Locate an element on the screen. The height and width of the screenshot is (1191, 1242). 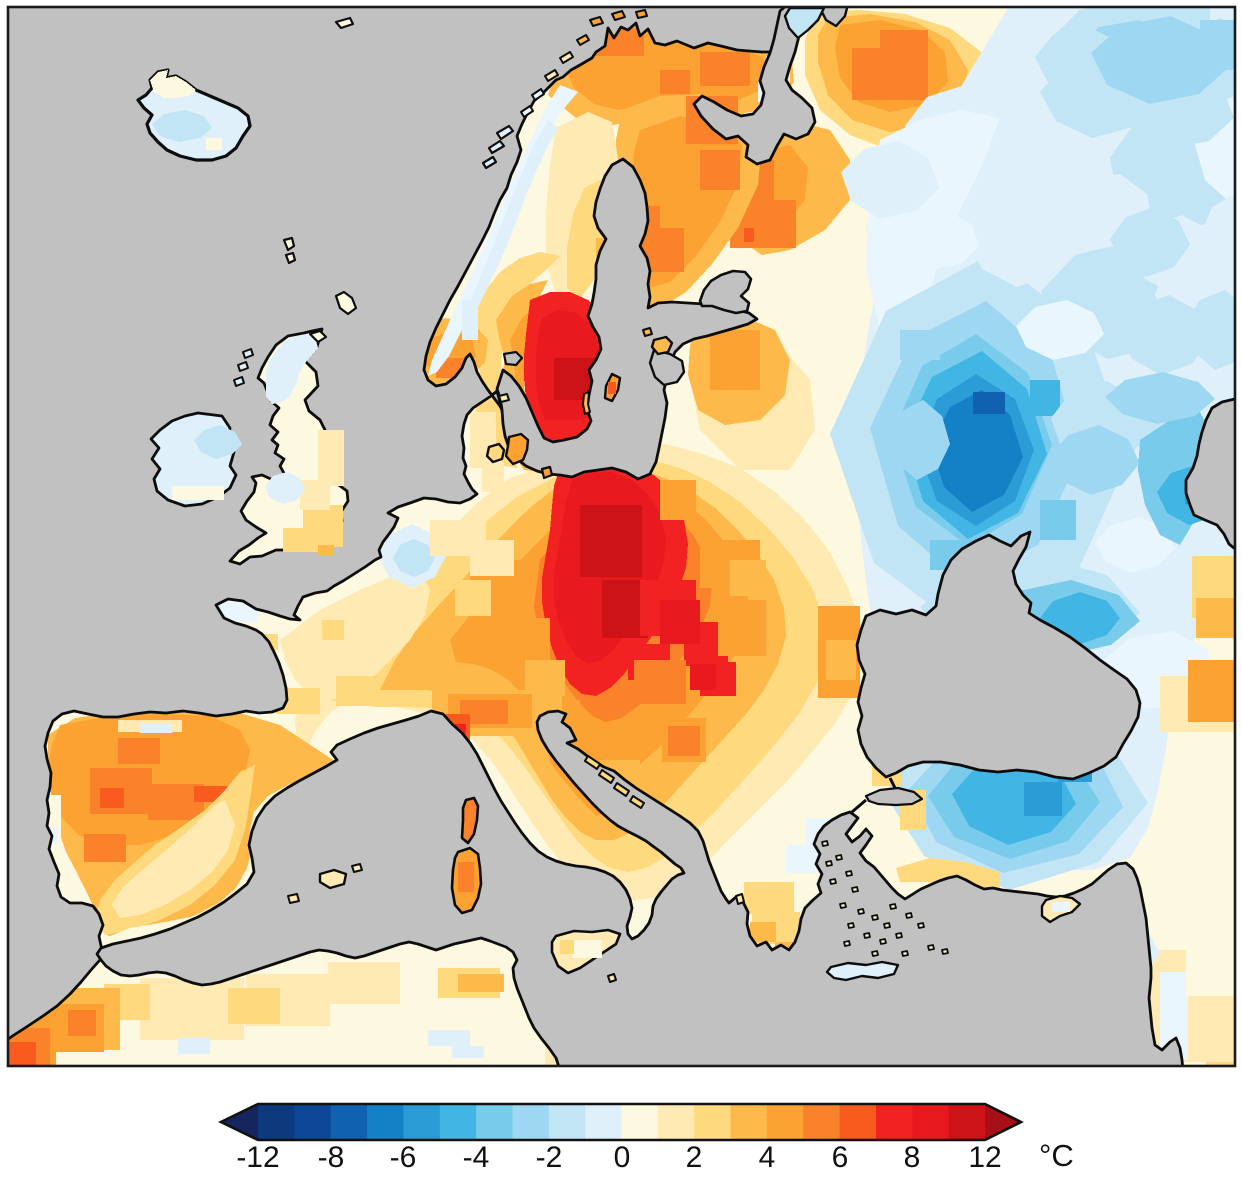
svg-text: -12 is located at coordinates (257, 1157).